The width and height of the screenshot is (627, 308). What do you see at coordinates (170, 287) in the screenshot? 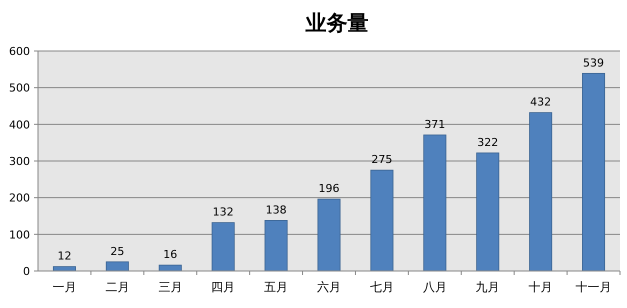
I see `x-tick-label: 三月` at bounding box center [170, 287].